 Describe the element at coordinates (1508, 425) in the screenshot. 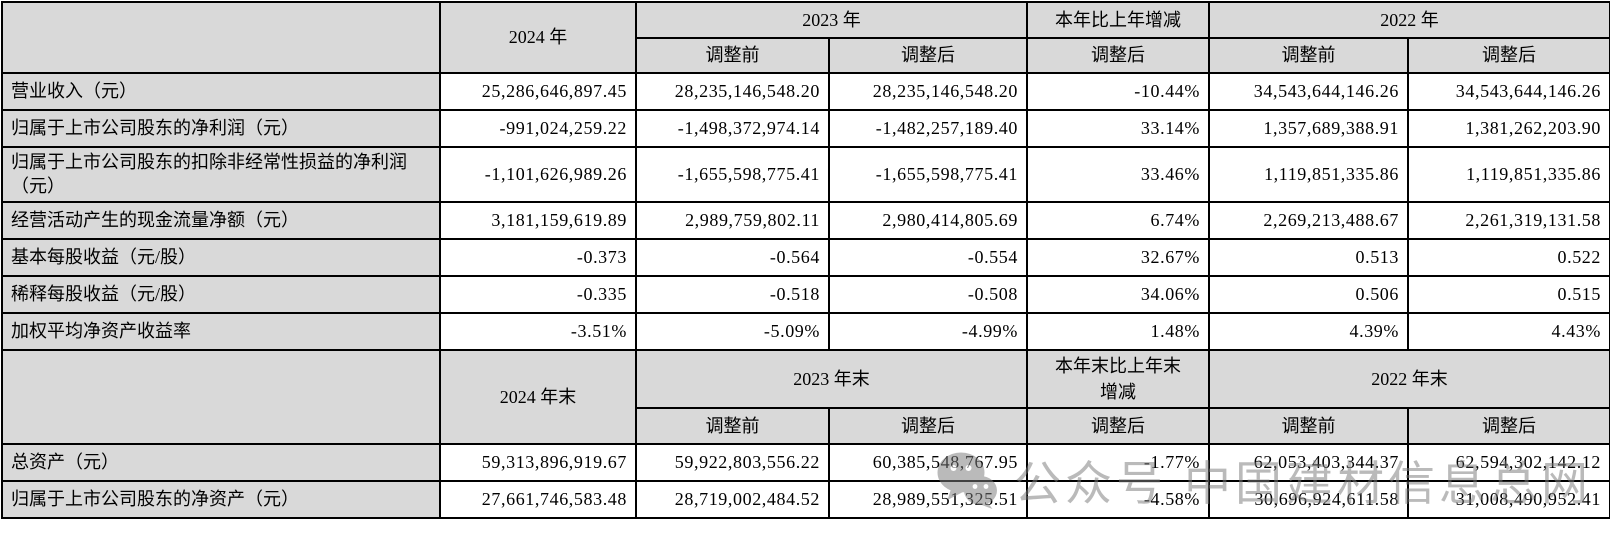

I see `subheader2-2022-after: 调整后` at that location.